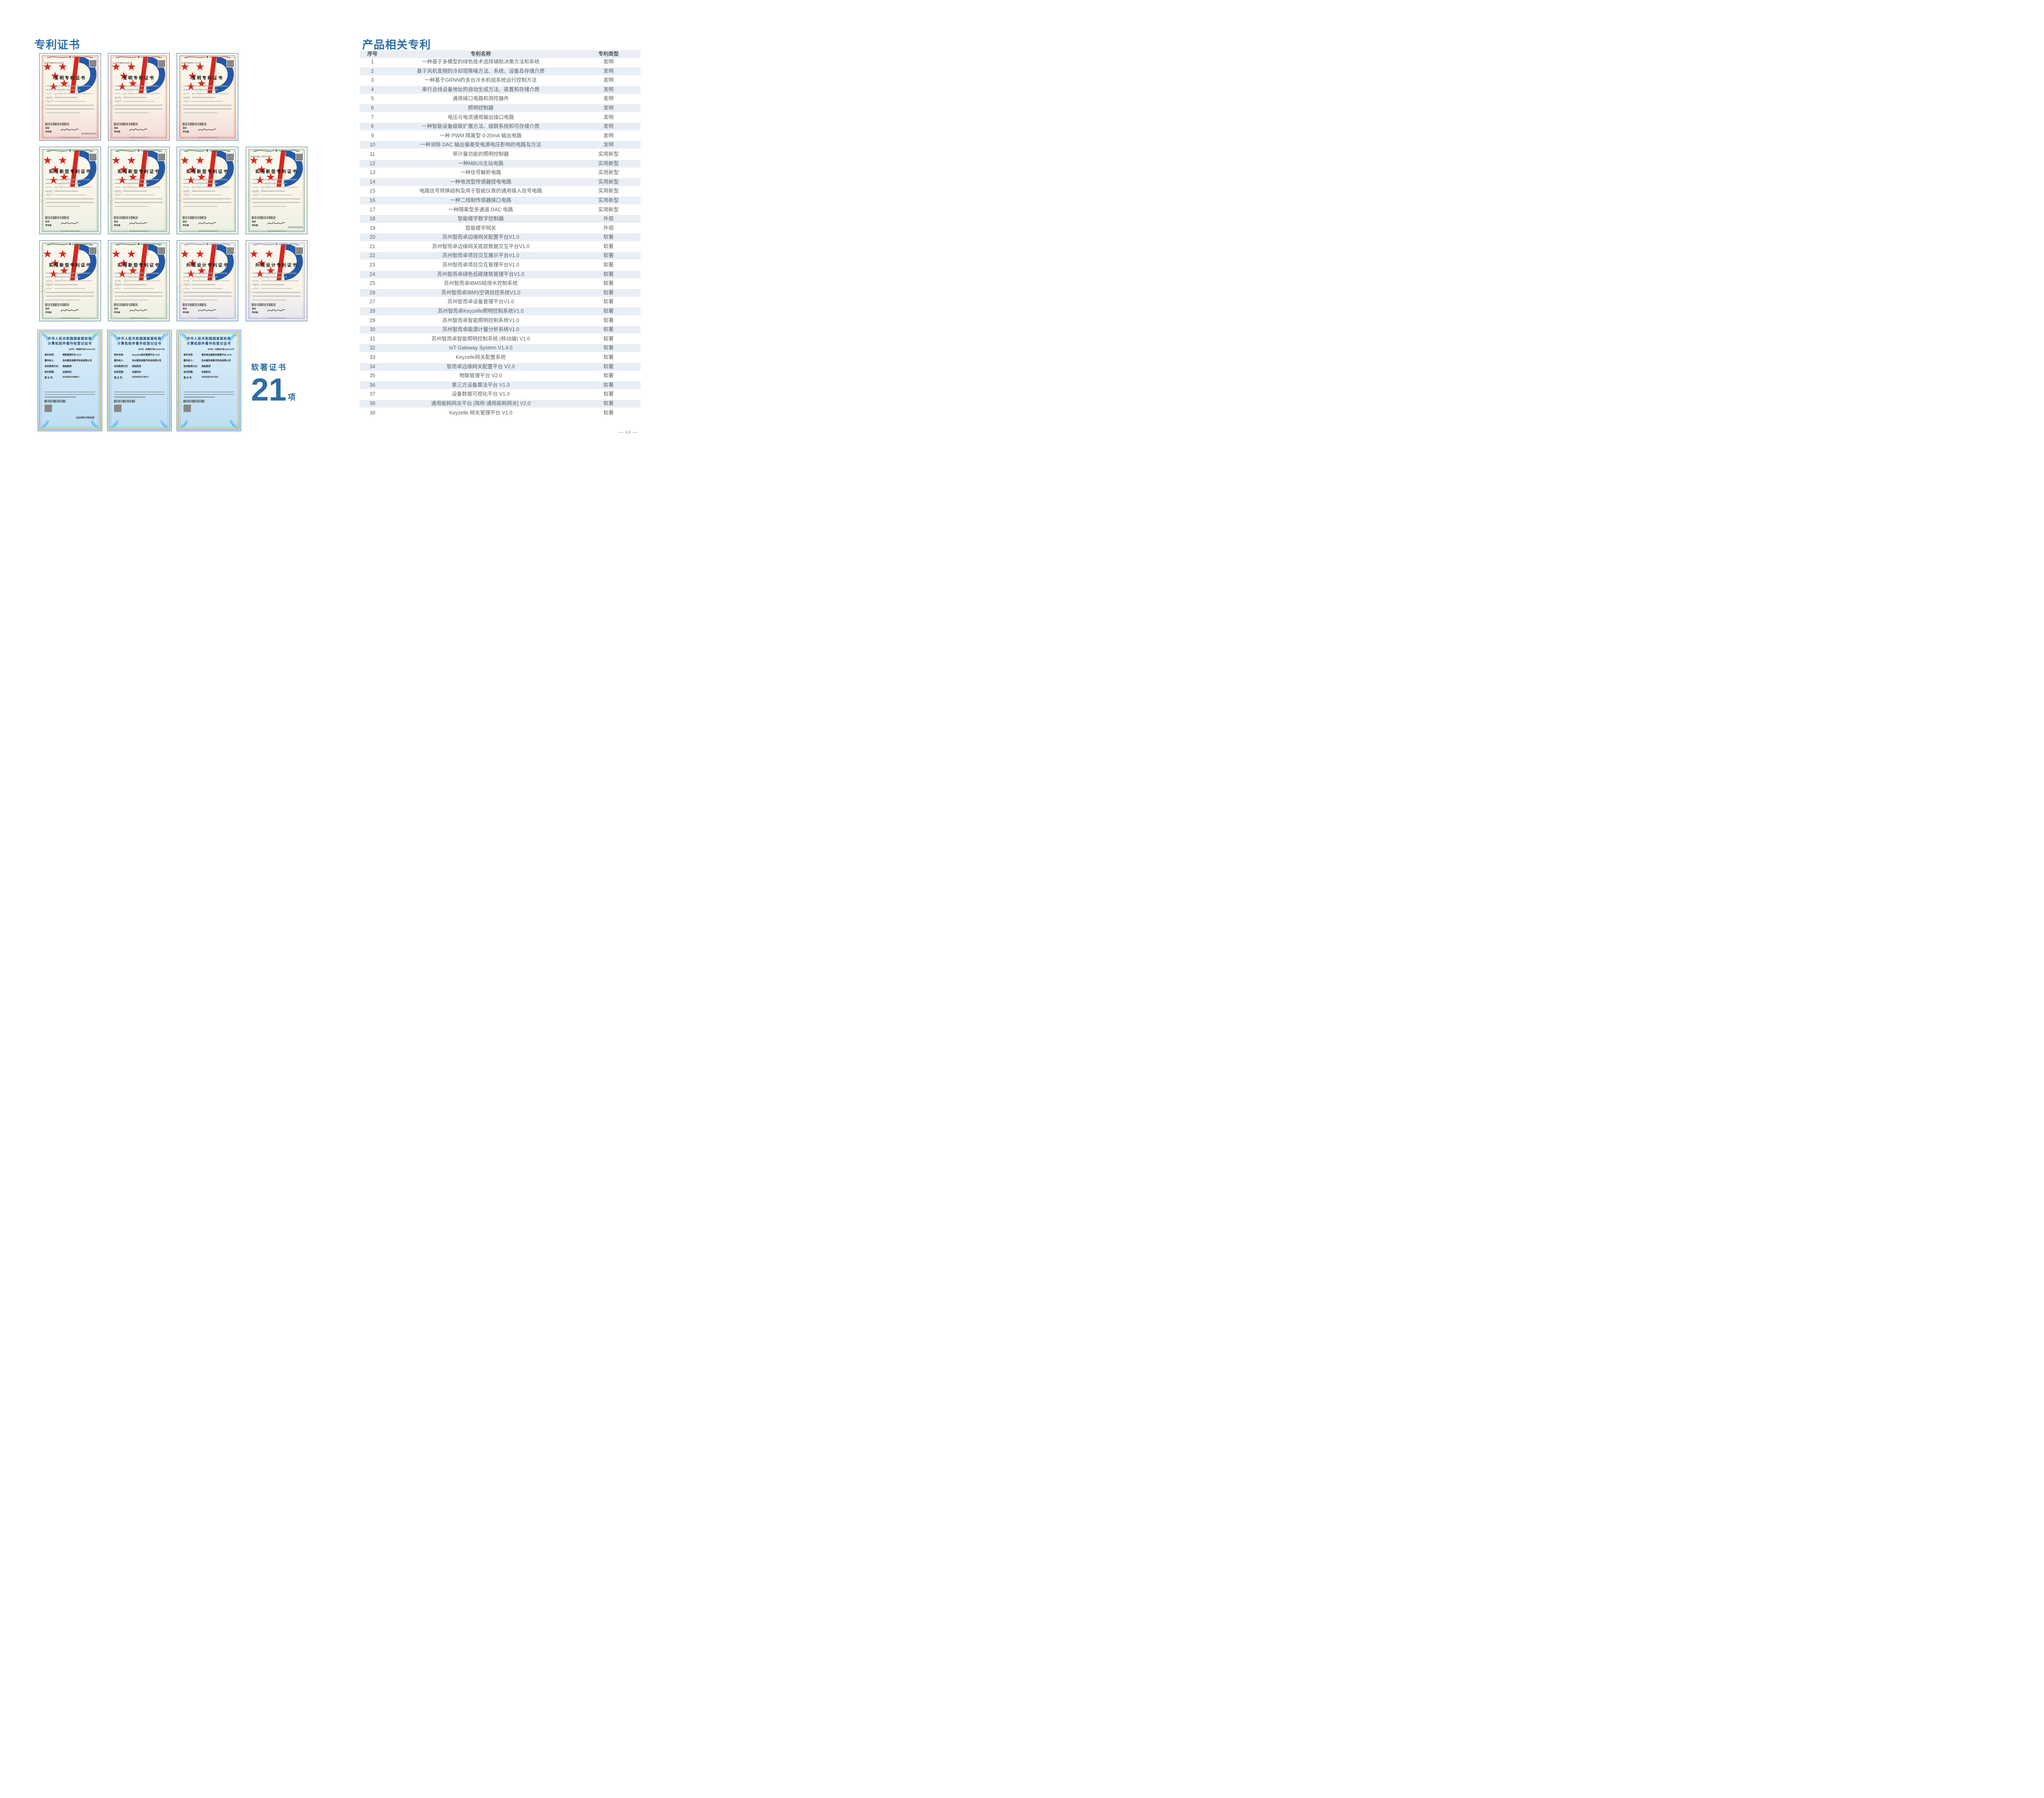 The width and height of the screenshot is (2044, 1798). I want to click on certificate-field-row: 权利取得方式: 原始取得, so click(71, 366).